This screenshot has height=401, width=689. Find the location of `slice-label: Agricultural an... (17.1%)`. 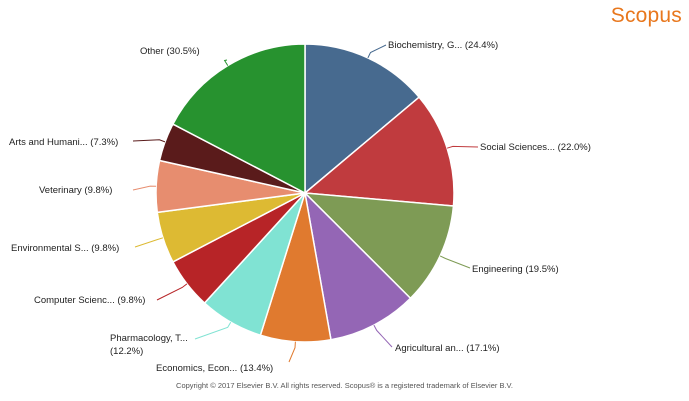

slice-label: Agricultural an... (17.1%) is located at coordinates (447, 348).